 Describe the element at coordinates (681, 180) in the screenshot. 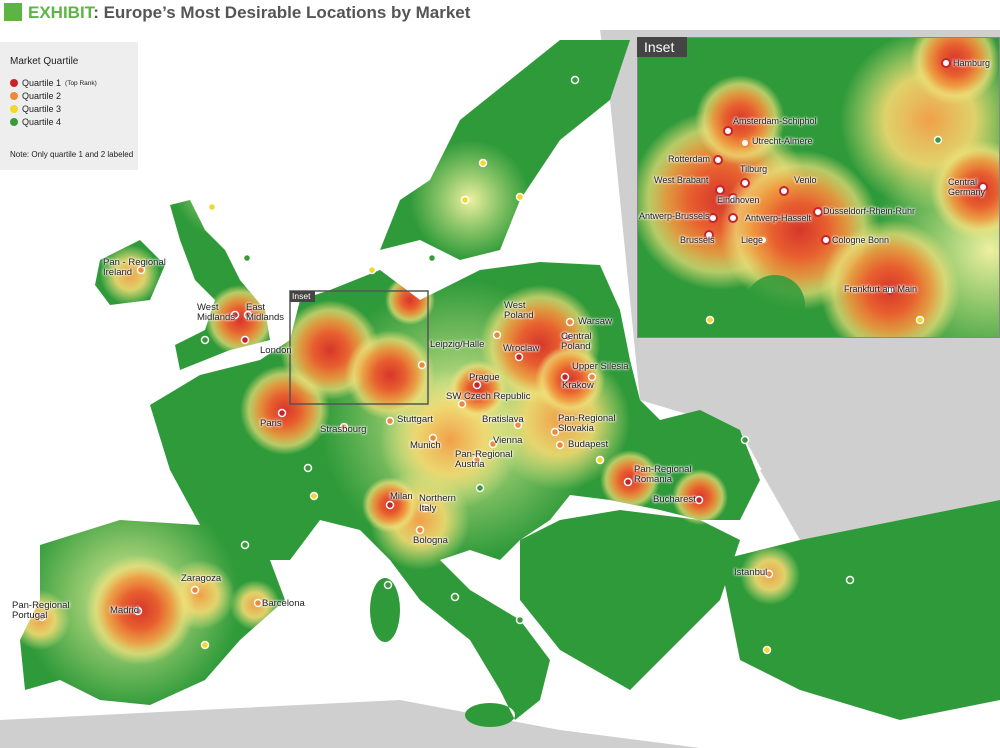

I see `location-label: West Brabant` at that location.